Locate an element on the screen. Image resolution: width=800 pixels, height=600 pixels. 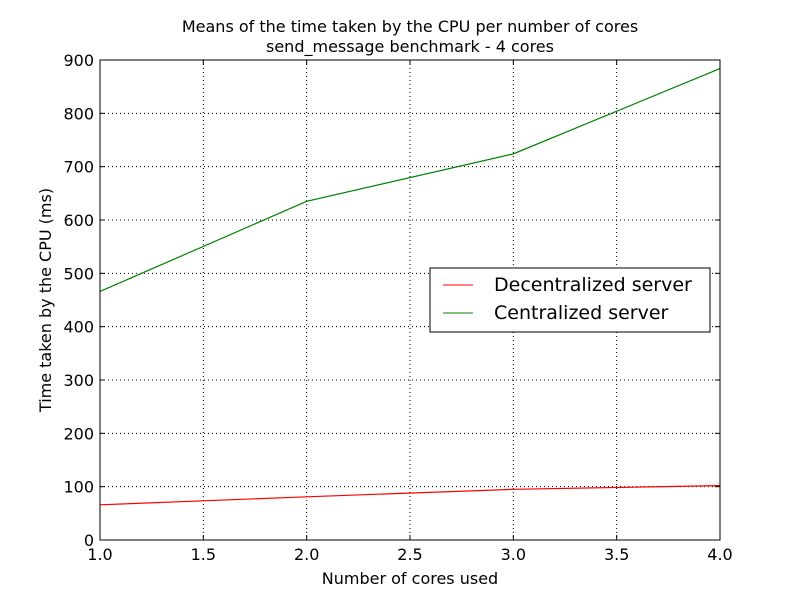
legend-label-decentralized: Decentralized server is located at coordinates (593, 285).